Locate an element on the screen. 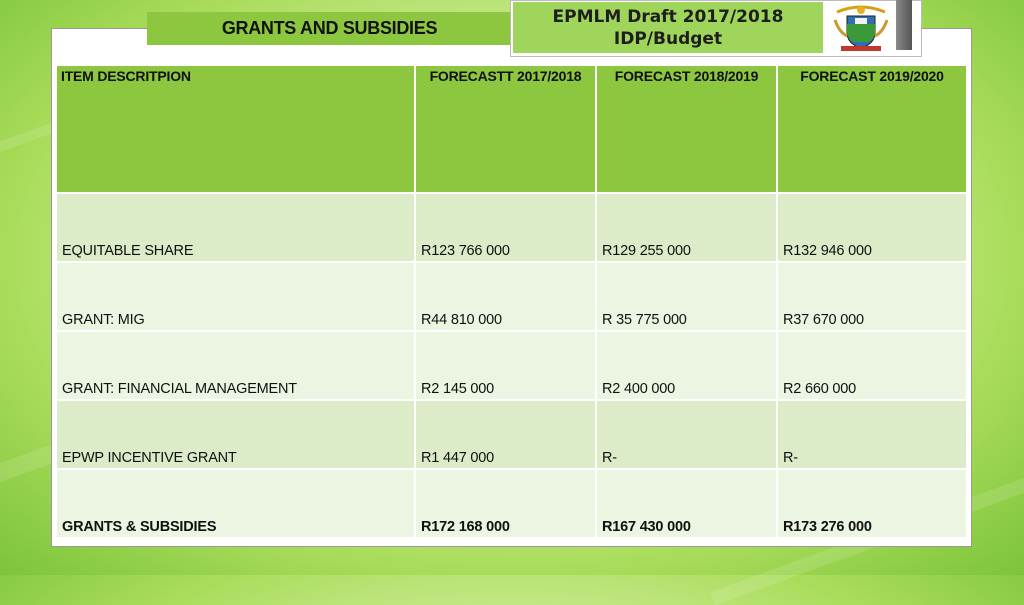 This screenshot has height=605, width=1024. table-cell: R167 430 000 is located at coordinates (686, 503).